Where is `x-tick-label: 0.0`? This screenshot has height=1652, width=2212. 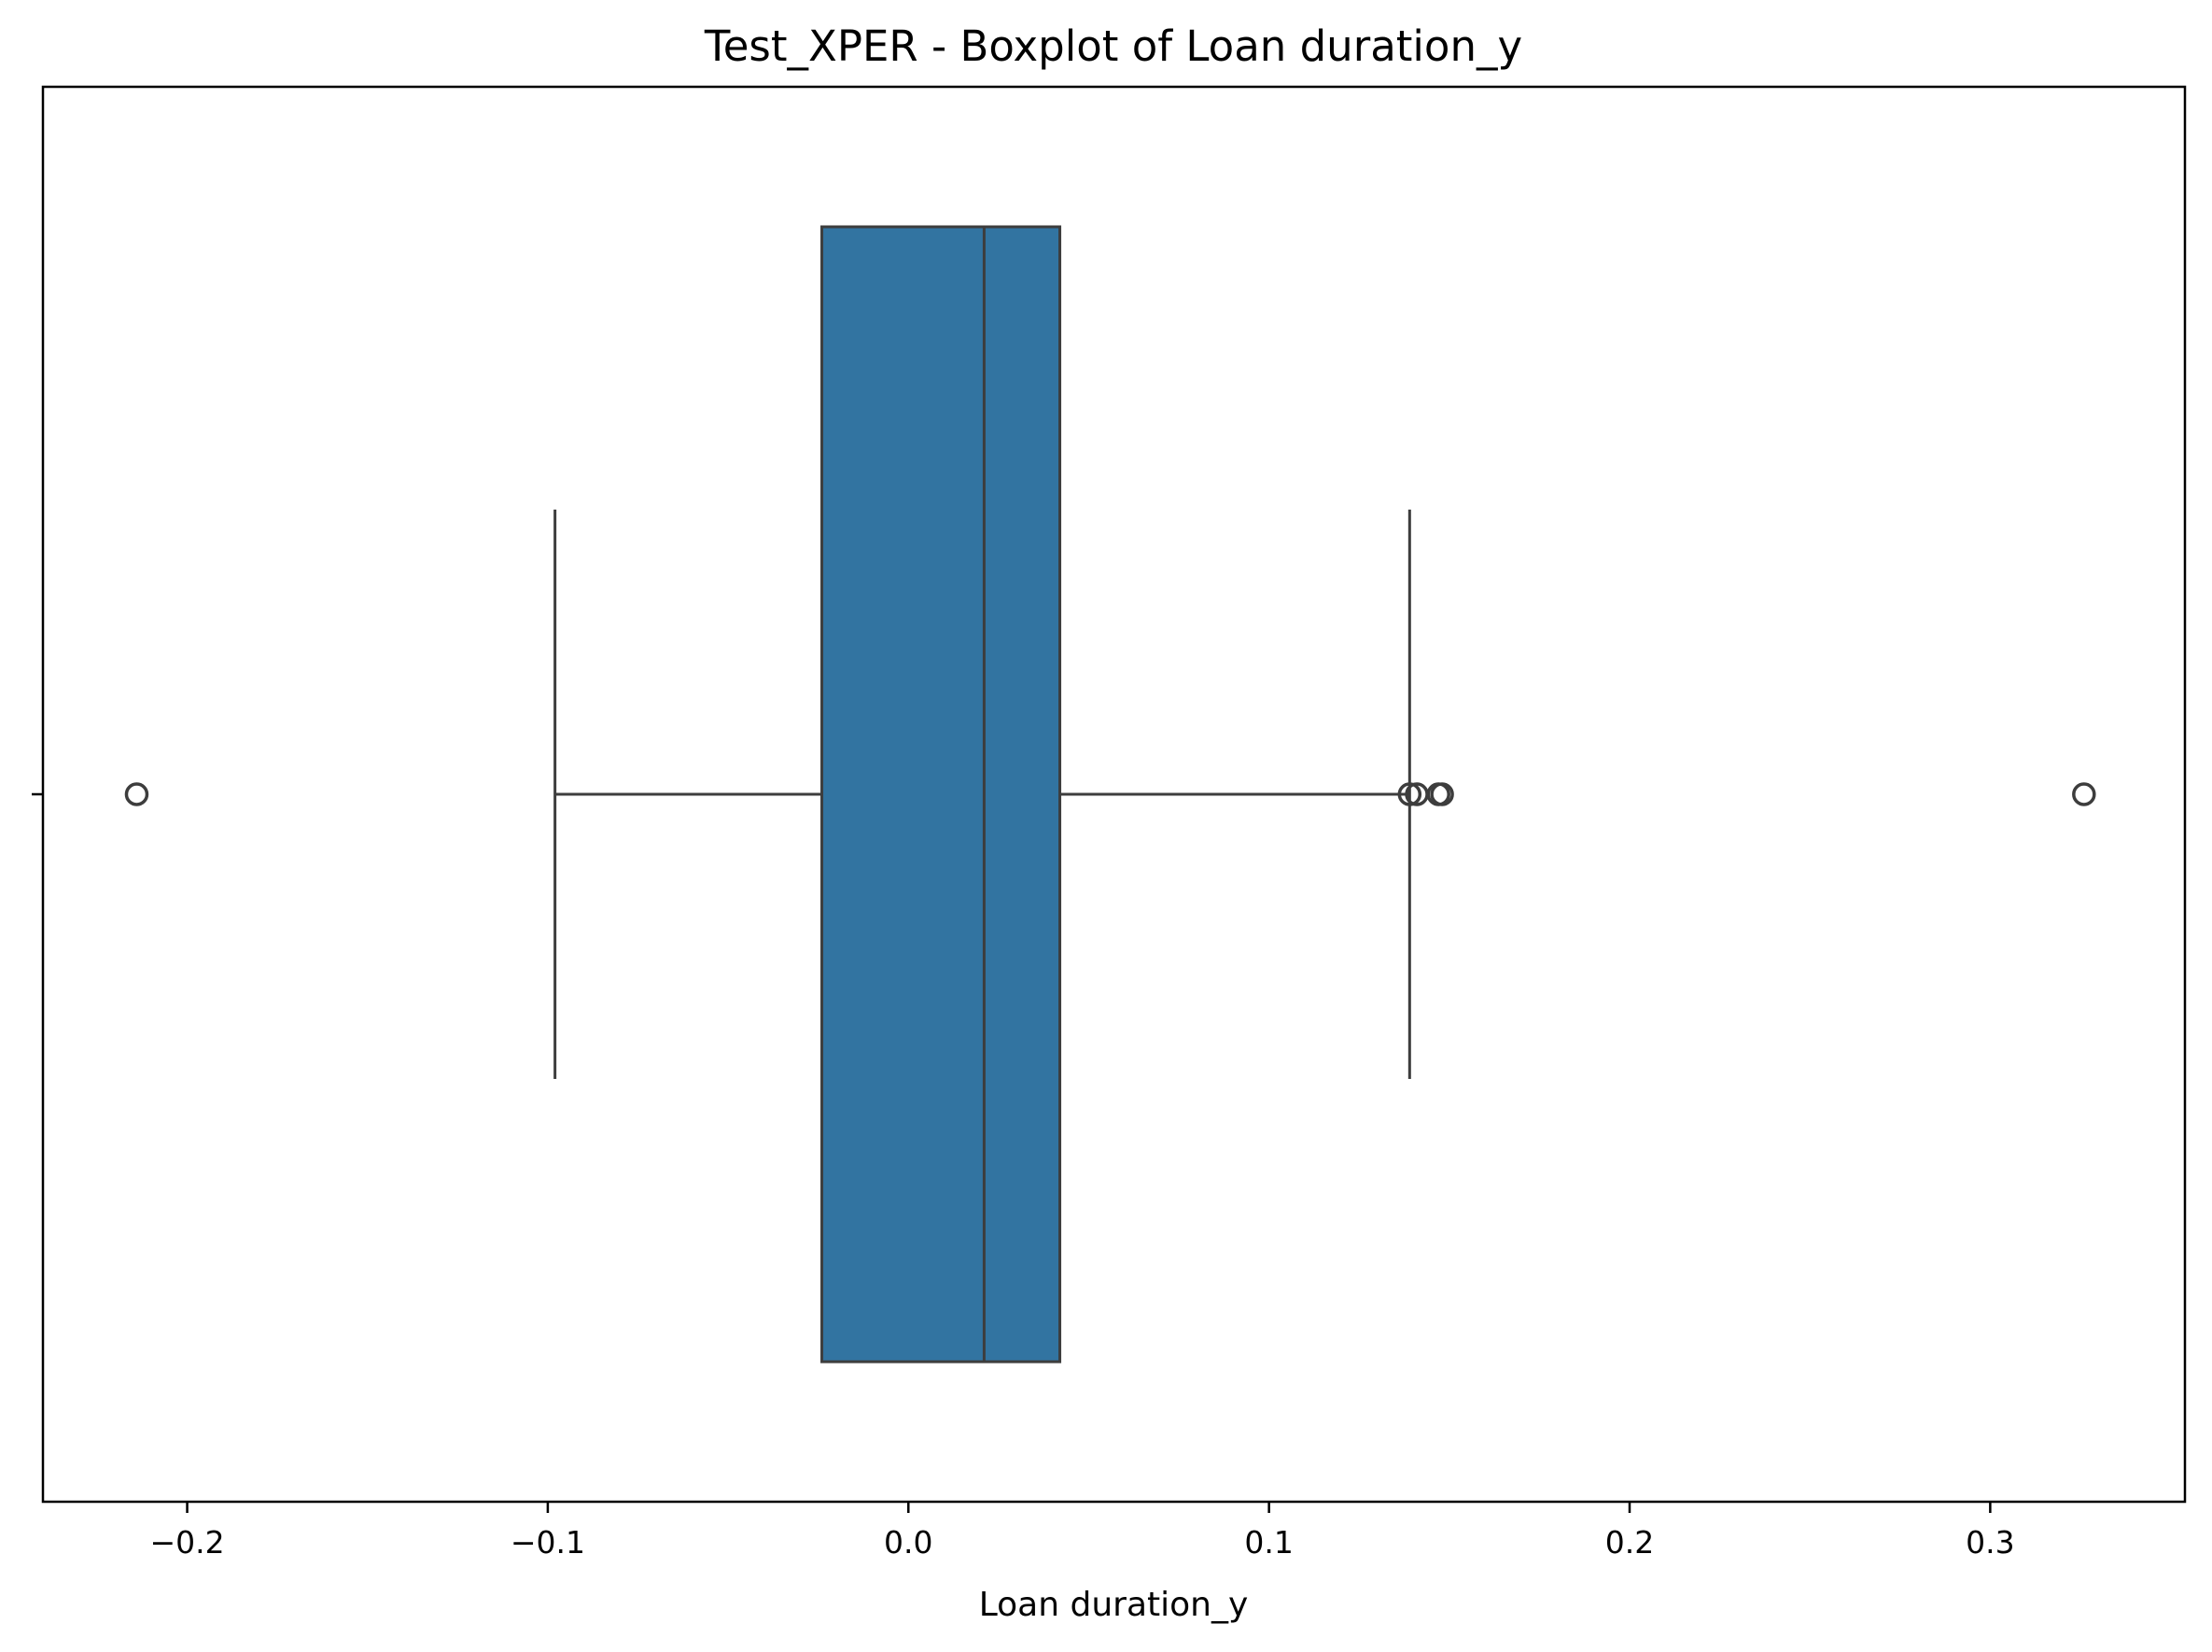
x-tick-label: 0.0 is located at coordinates (908, 1542).